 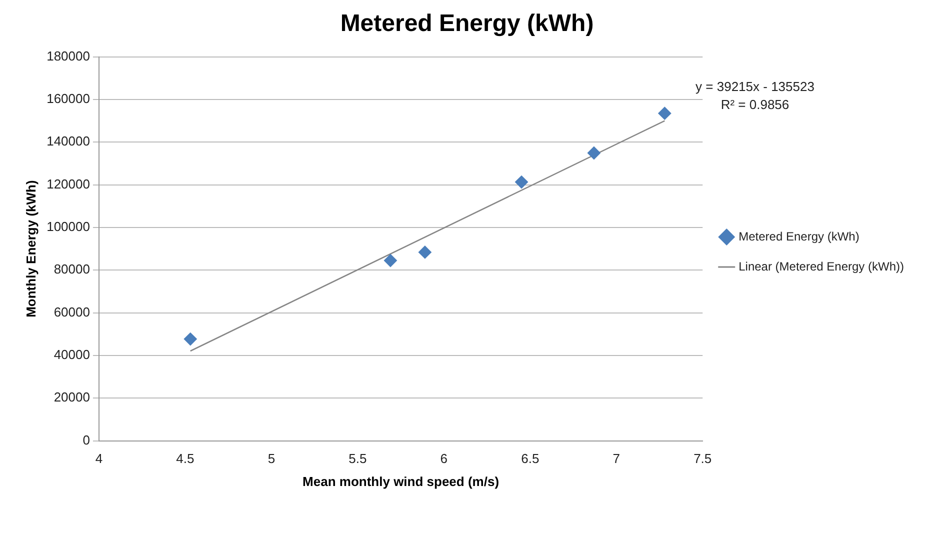 I want to click on annotation: y = 39215x - 135523, so click(x=755, y=87).